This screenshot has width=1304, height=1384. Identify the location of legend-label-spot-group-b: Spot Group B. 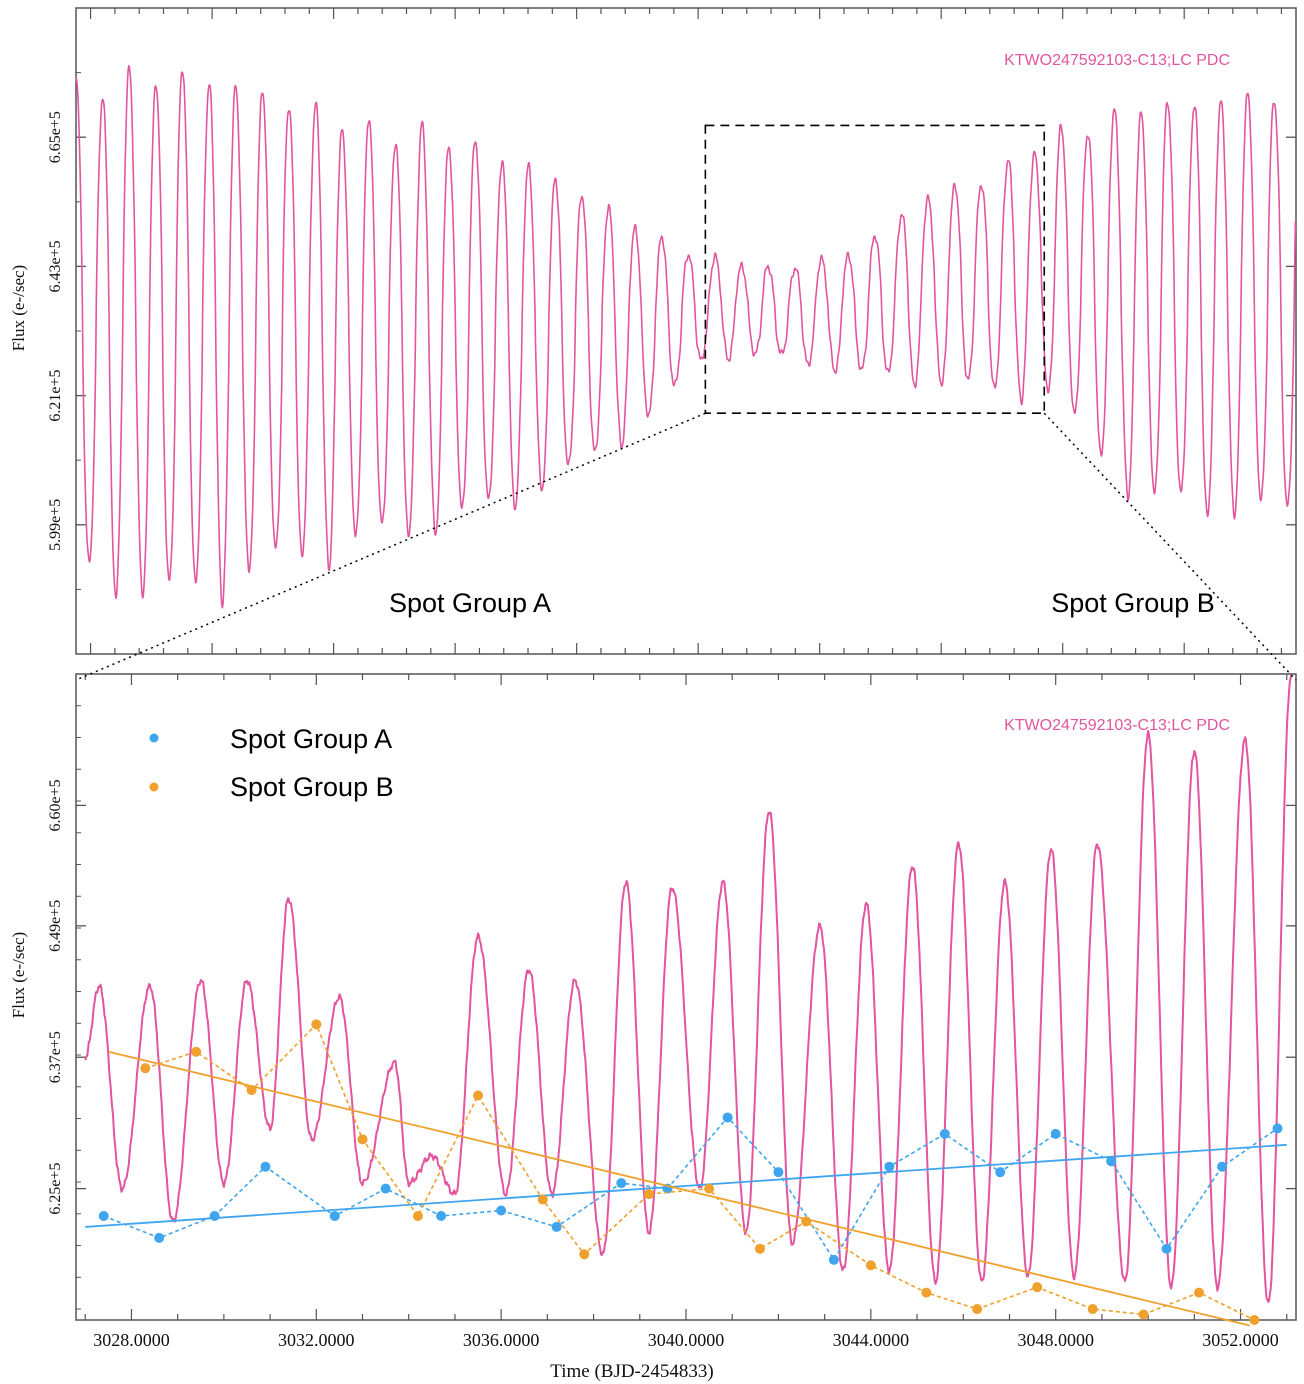
(312, 787).